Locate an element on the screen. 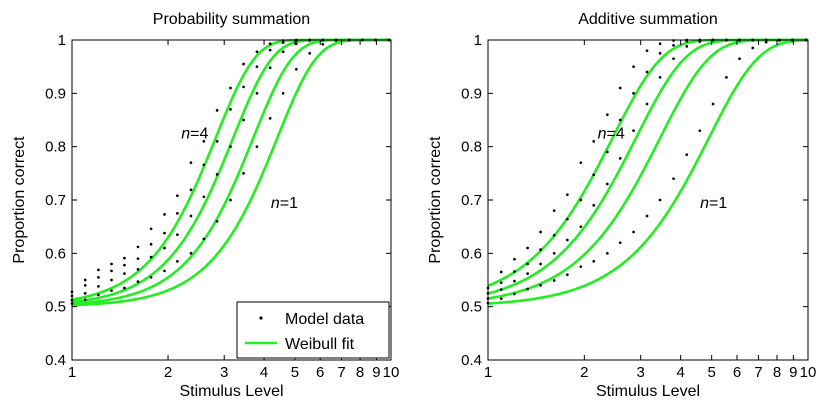 This screenshot has height=409, width=817. y-tick-label: 0.8 is located at coordinates (55, 147).